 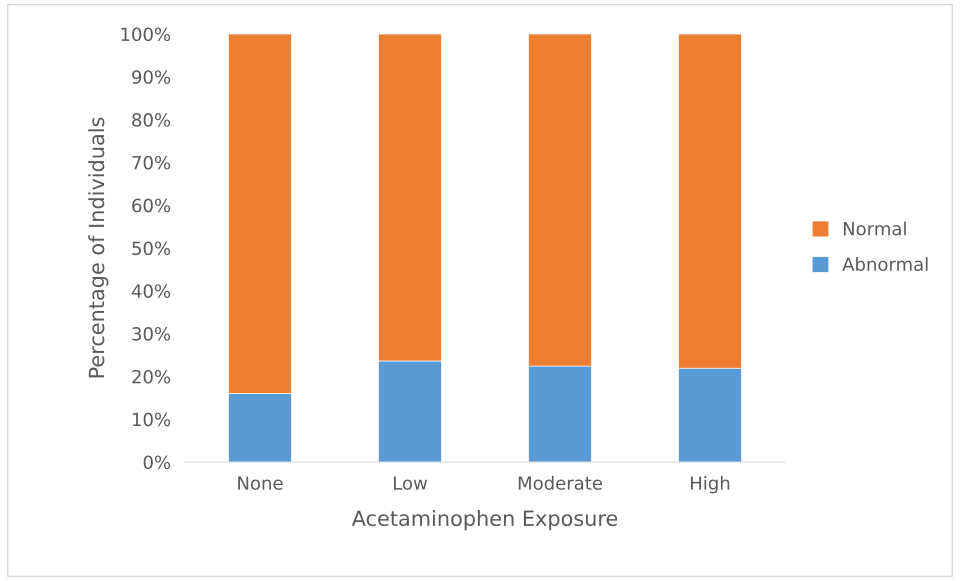 What do you see at coordinates (411, 483) in the screenshot?
I see `x-tick-label: Low` at bounding box center [411, 483].